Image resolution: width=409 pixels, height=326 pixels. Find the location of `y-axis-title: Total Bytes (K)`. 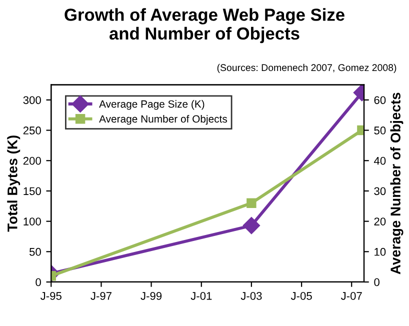

y-axis-title: Total Bytes (K) is located at coordinates (13, 184).